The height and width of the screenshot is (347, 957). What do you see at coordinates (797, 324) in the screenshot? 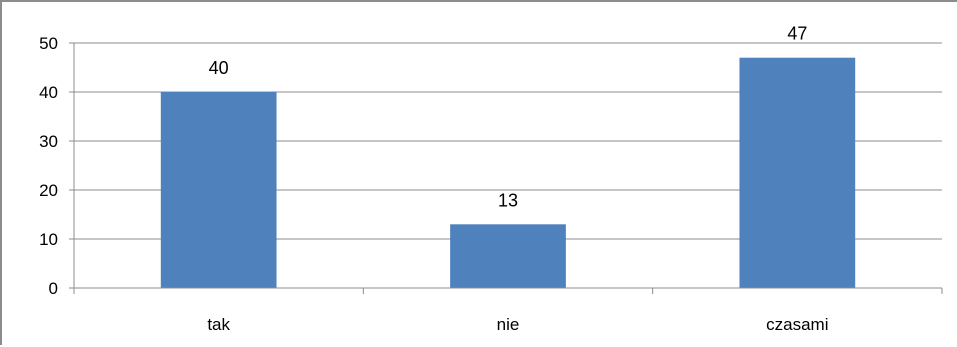
I see `x-tick-label-czasami: czasami` at bounding box center [797, 324].